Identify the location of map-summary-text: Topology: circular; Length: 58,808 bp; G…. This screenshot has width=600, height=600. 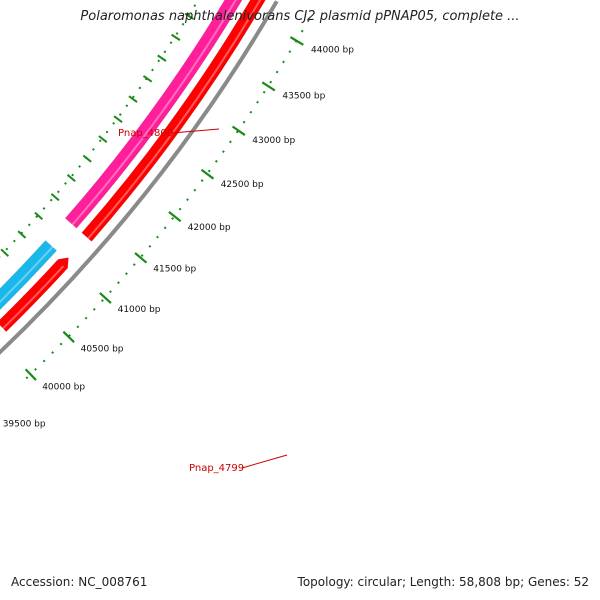
(443, 582).